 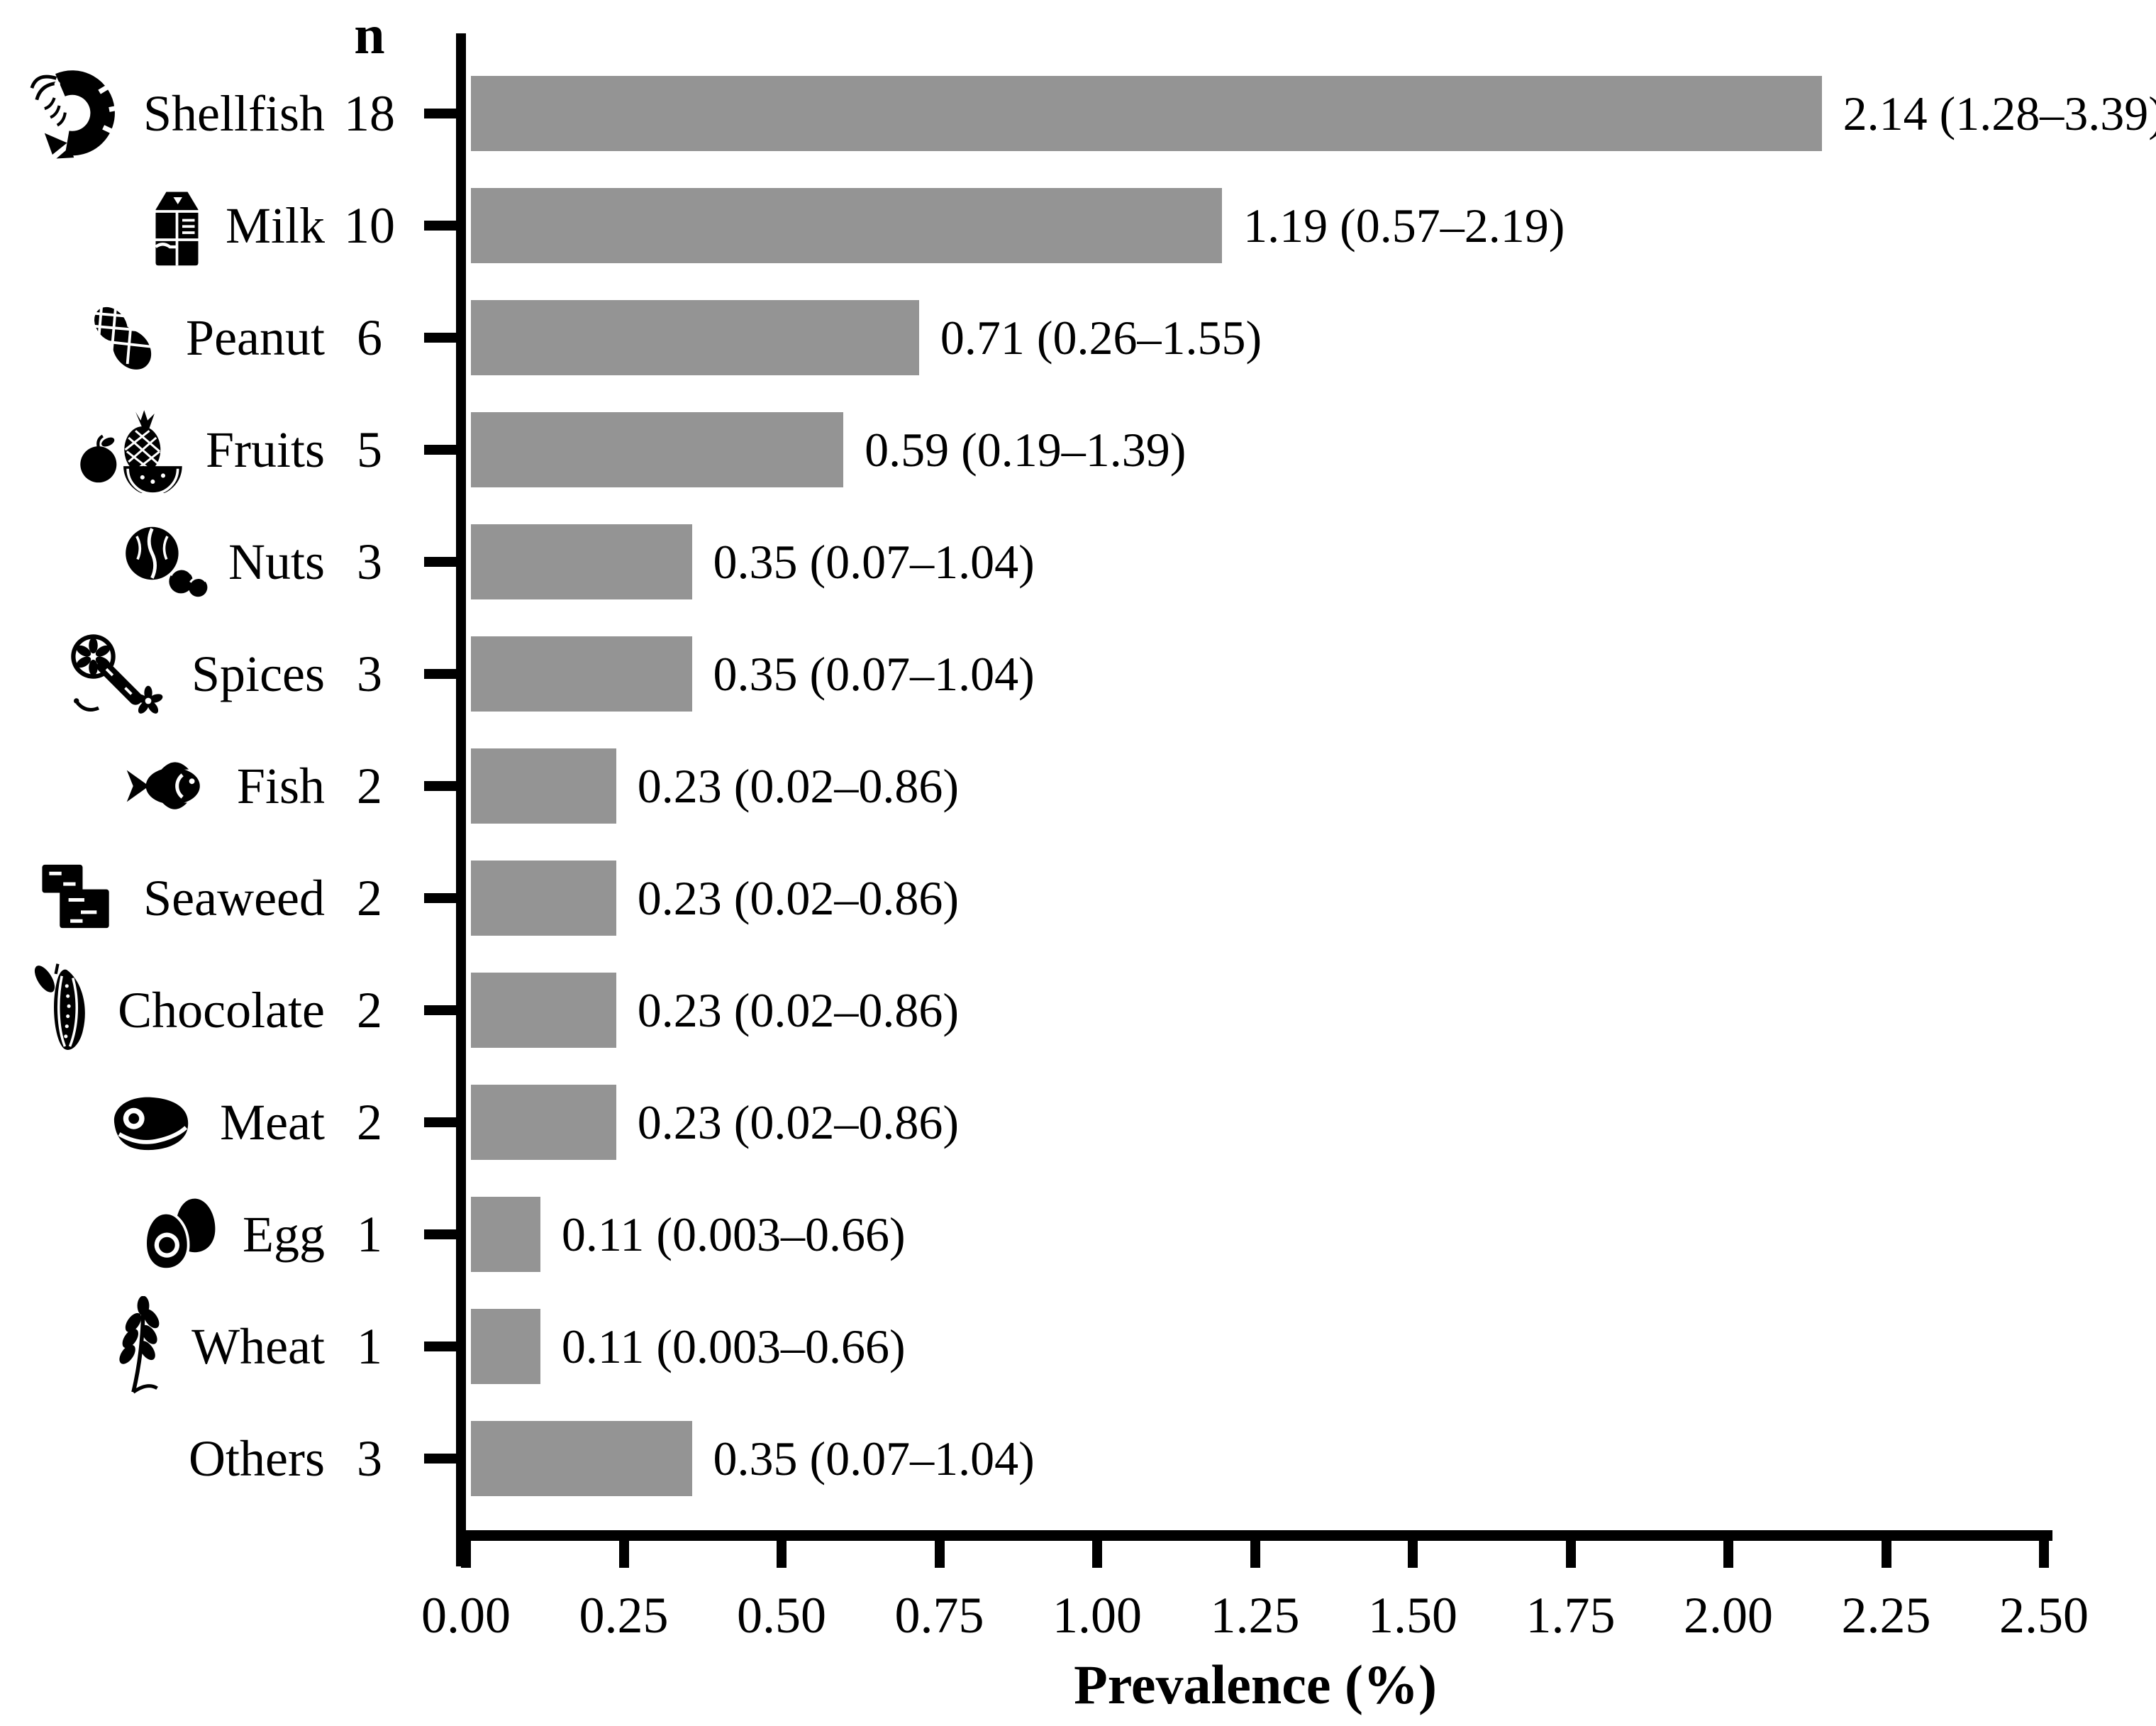 I want to click on x-tick-label: 0.50, so click(x=781, y=1616).